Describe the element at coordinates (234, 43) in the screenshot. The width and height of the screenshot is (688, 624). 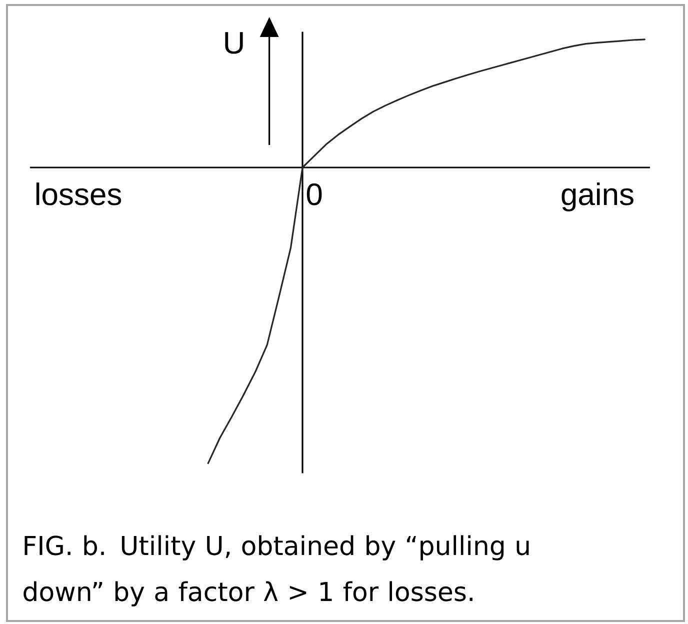
I see `y-axis-title: U` at that location.